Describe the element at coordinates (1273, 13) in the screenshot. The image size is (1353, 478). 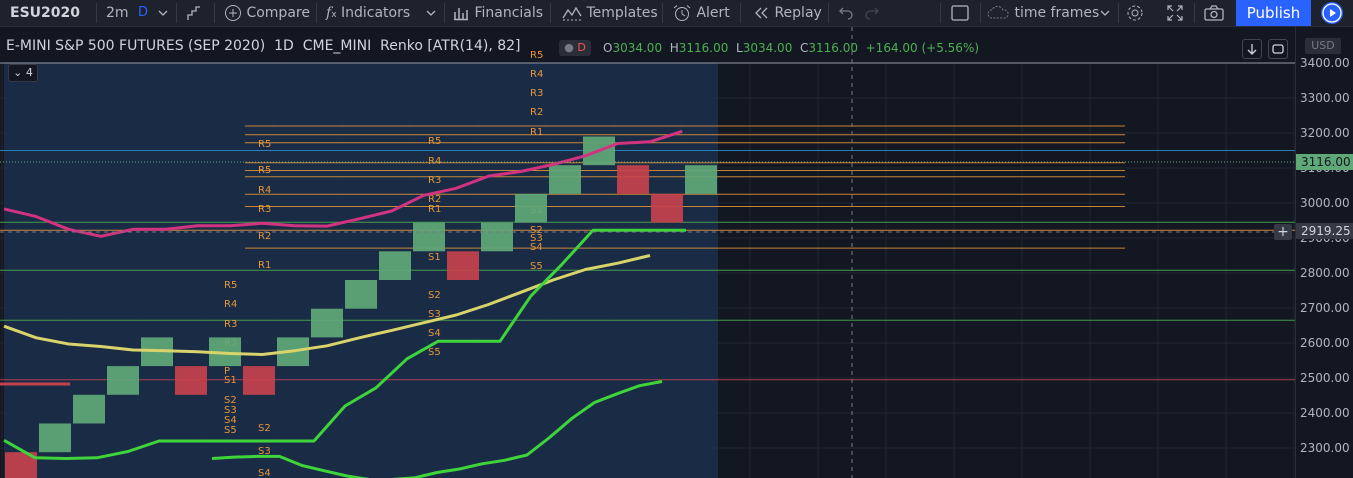
I see `publish-button: Publish` at that location.